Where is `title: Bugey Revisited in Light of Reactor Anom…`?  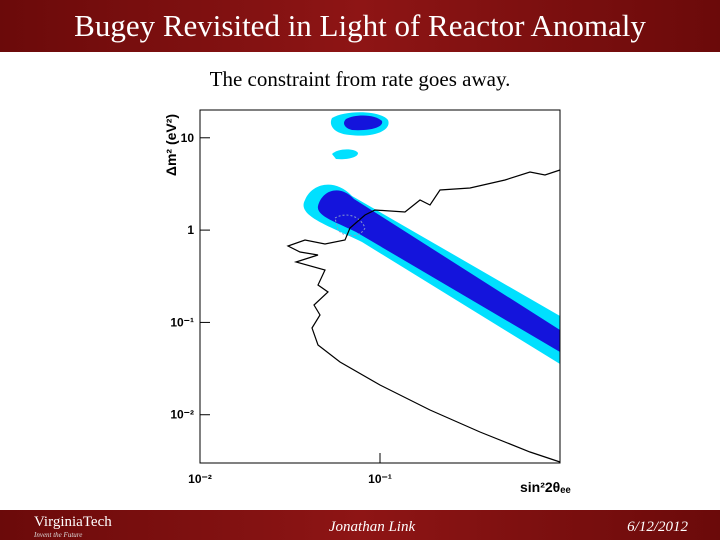
title: Bugey Revisited in Light of Reactor Anom… is located at coordinates (360, 25).